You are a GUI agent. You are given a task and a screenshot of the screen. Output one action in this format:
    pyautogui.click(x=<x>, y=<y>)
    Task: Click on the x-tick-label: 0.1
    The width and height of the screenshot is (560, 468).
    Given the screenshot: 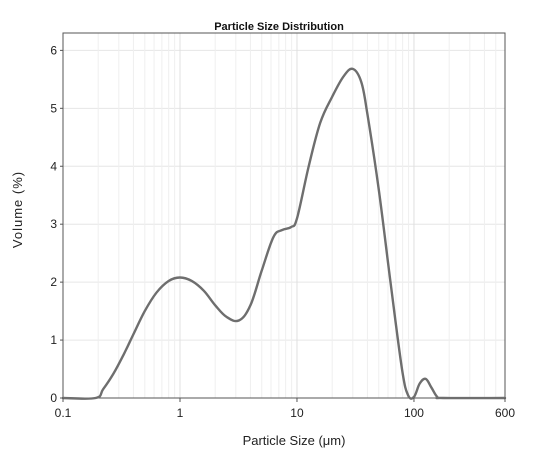 What is the action you would take?
    pyautogui.click(x=63, y=413)
    